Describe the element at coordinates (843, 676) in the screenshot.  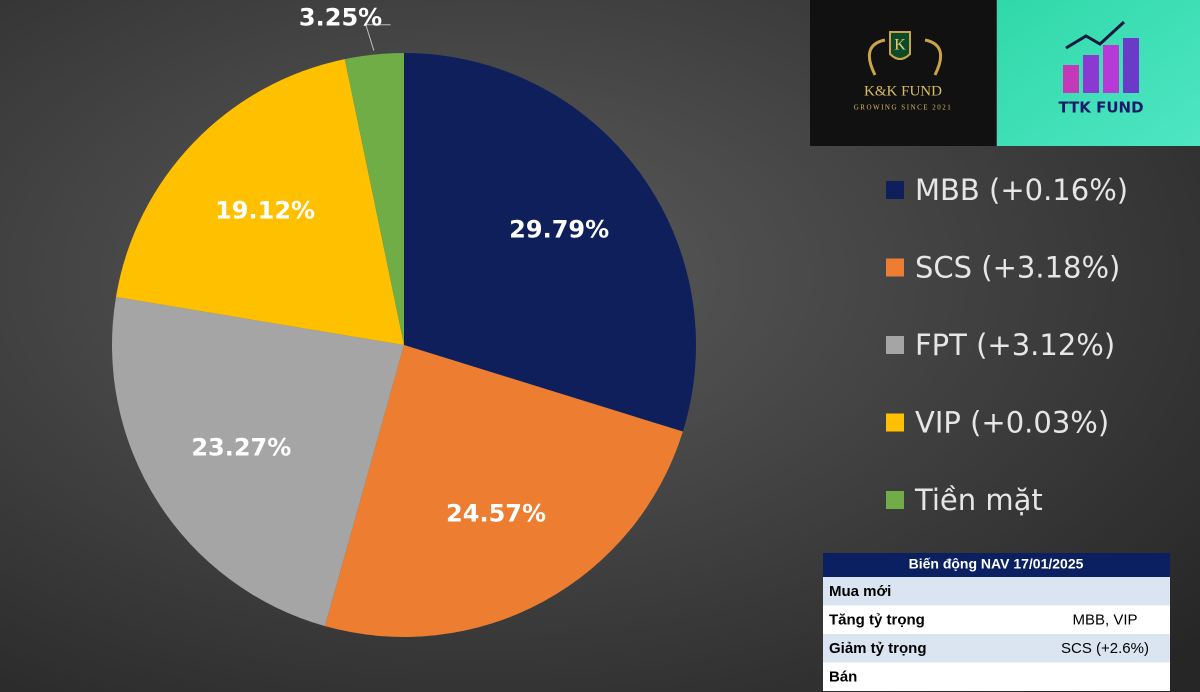
I see `table-label: Bán` at that location.